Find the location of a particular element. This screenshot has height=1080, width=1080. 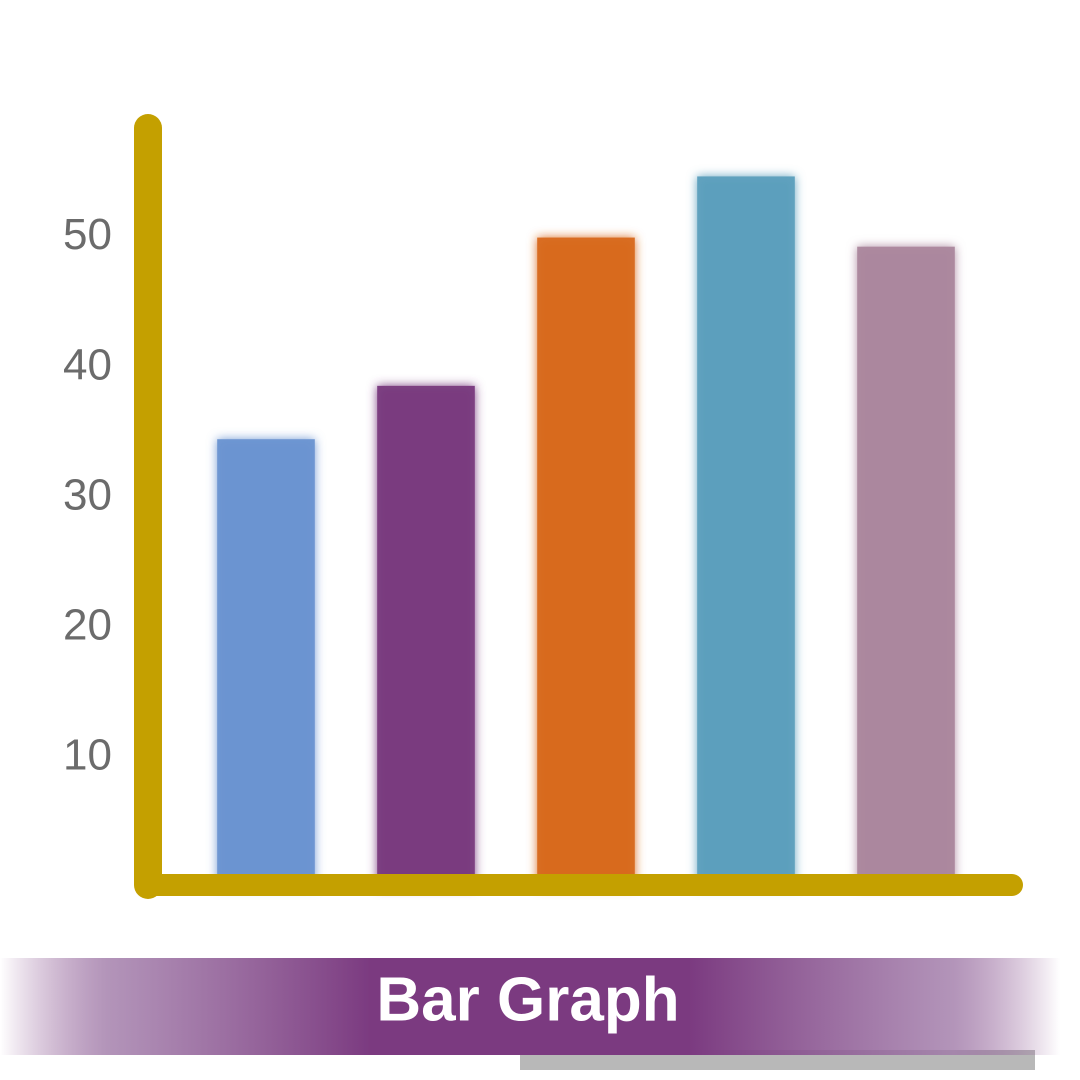

title-banner is located at coordinates (530, 1006).